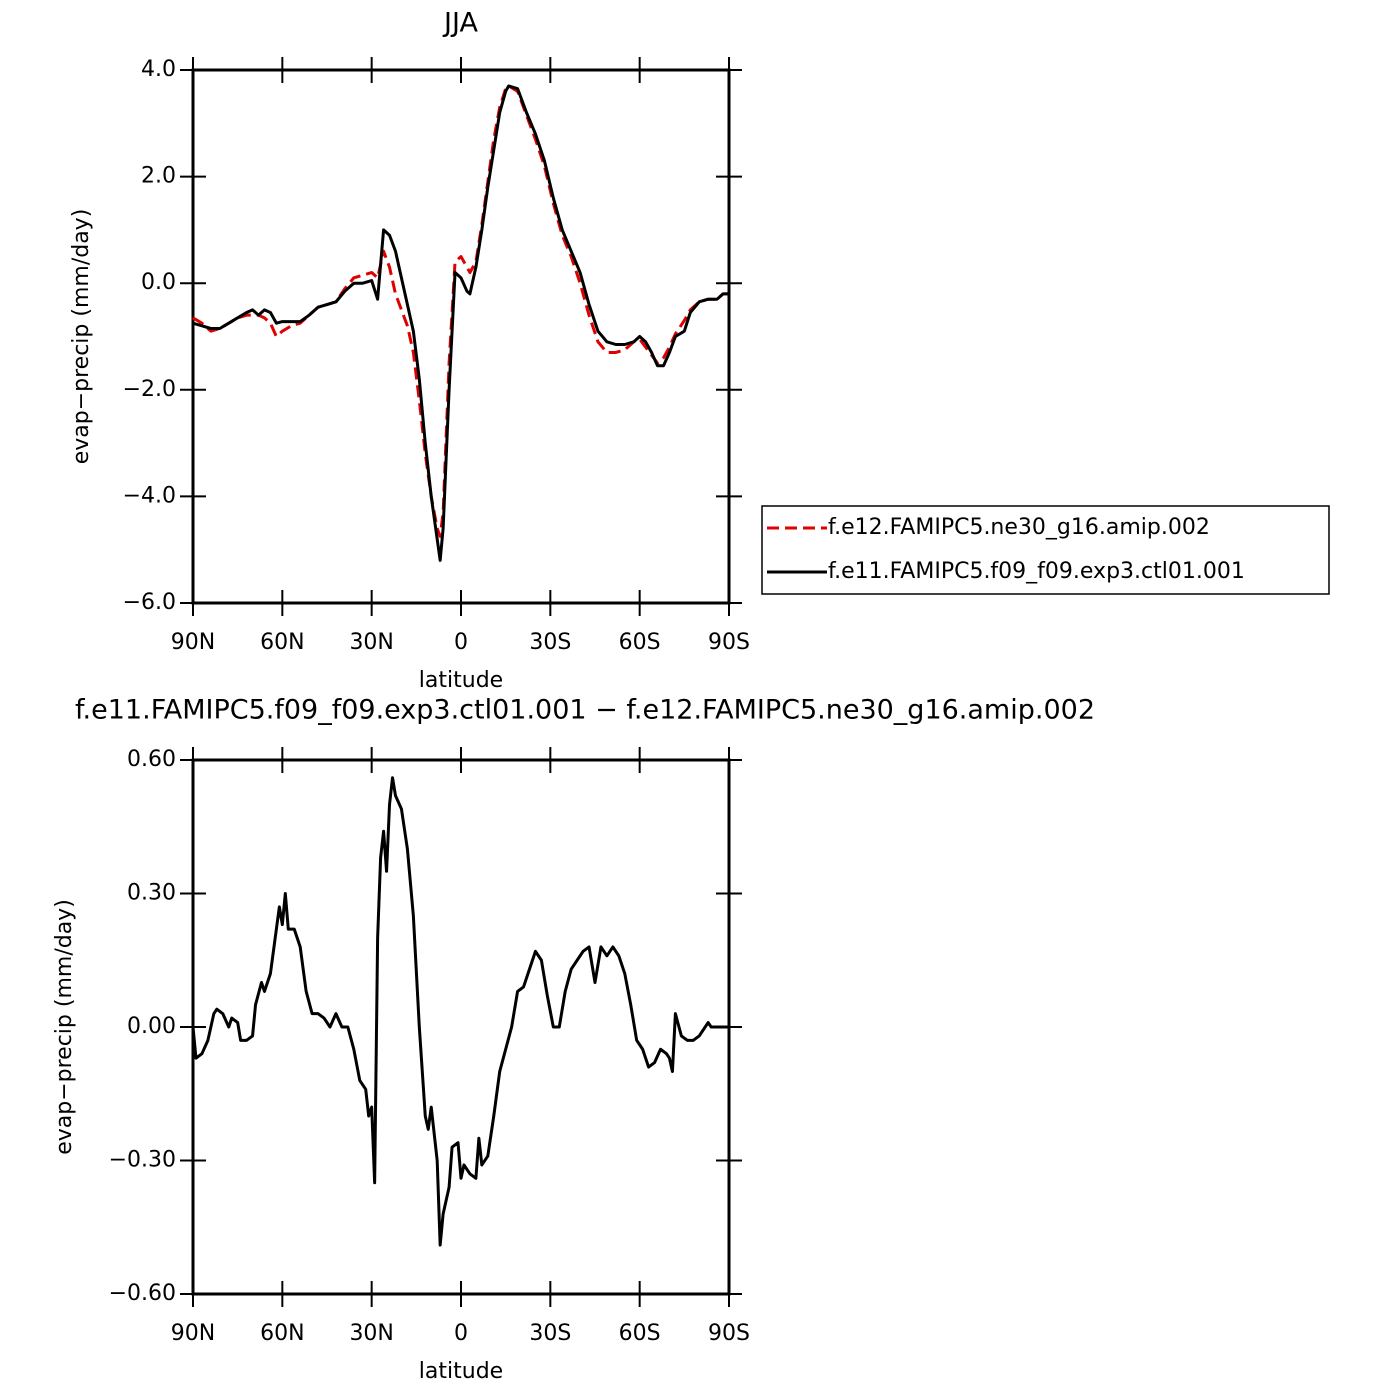 The width and height of the screenshot is (1394, 1391). What do you see at coordinates (1019, 527) in the screenshot?
I see `legend-label: f.e12.FAMIPC5.ne30_g16.amip.002` at bounding box center [1019, 527].